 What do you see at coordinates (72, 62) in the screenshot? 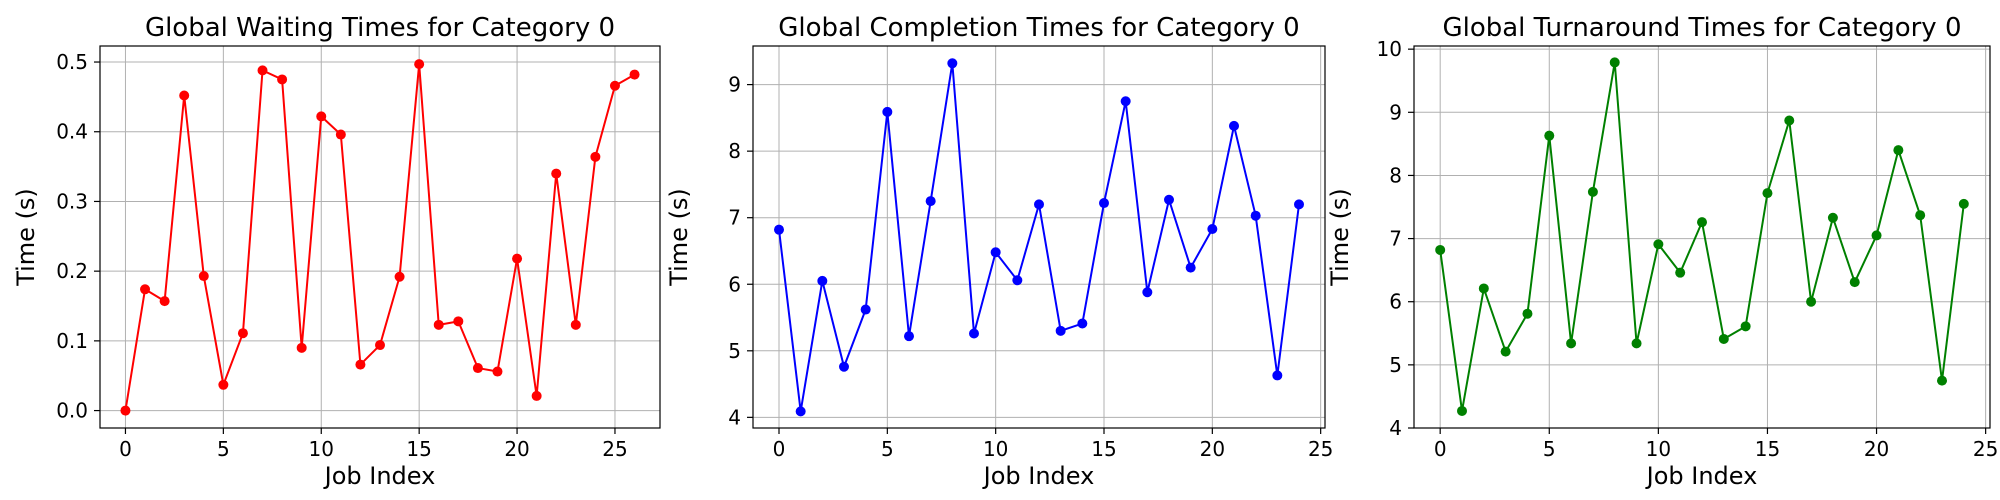
I see `y-tick-label: 0.5` at bounding box center [72, 62].